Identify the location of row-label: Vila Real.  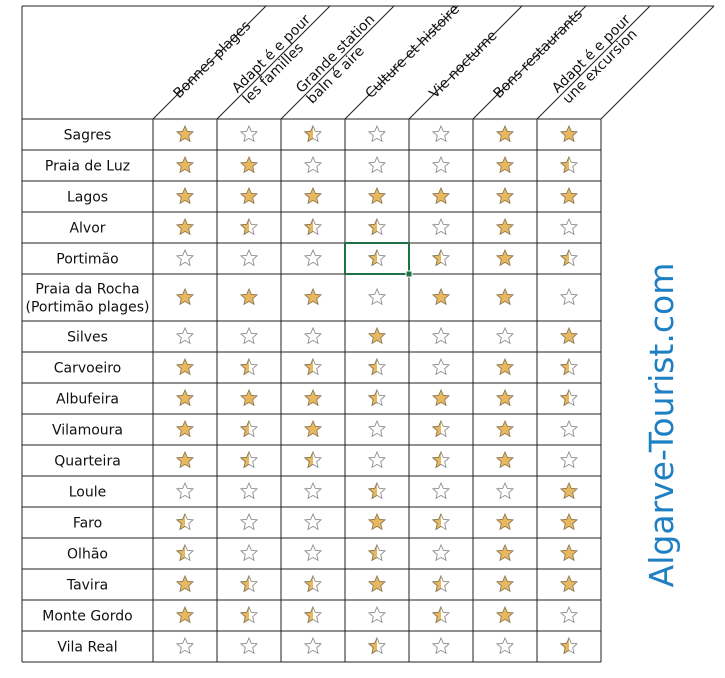
(87, 648).